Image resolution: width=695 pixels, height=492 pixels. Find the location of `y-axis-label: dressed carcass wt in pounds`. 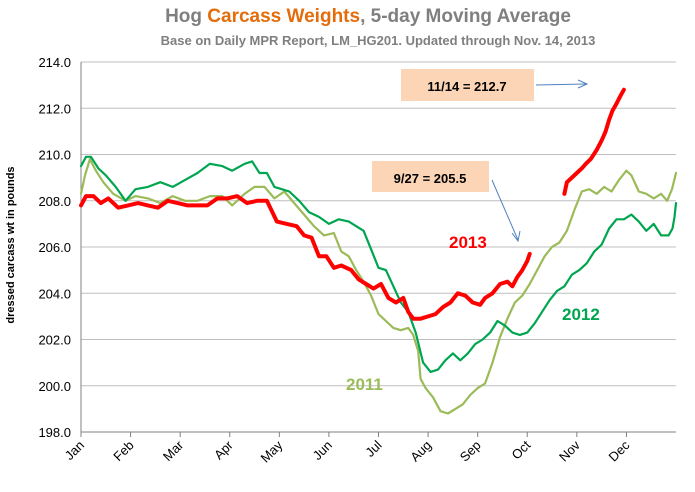

y-axis-label: dressed carcass wt in pounds is located at coordinates (11, 244).